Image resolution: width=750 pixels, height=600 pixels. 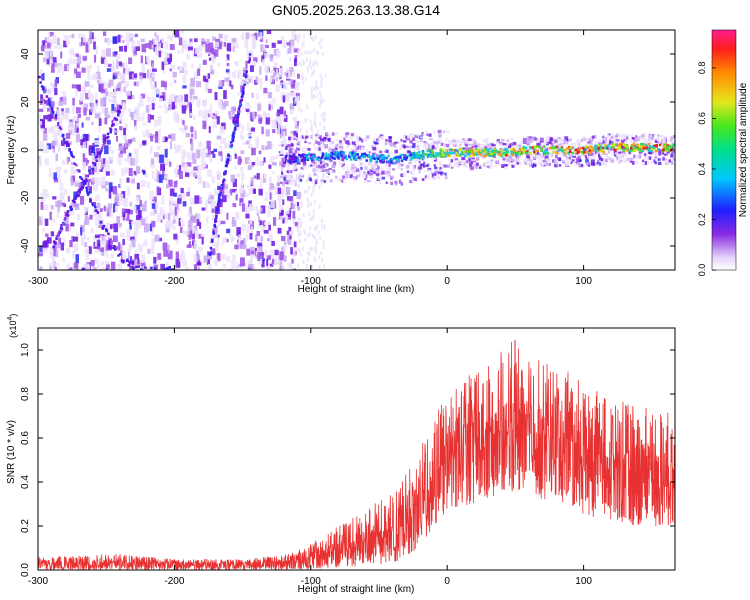 What do you see at coordinates (583, 581) in the screenshot?
I see `x-tick-label: 100` at bounding box center [583, 581].